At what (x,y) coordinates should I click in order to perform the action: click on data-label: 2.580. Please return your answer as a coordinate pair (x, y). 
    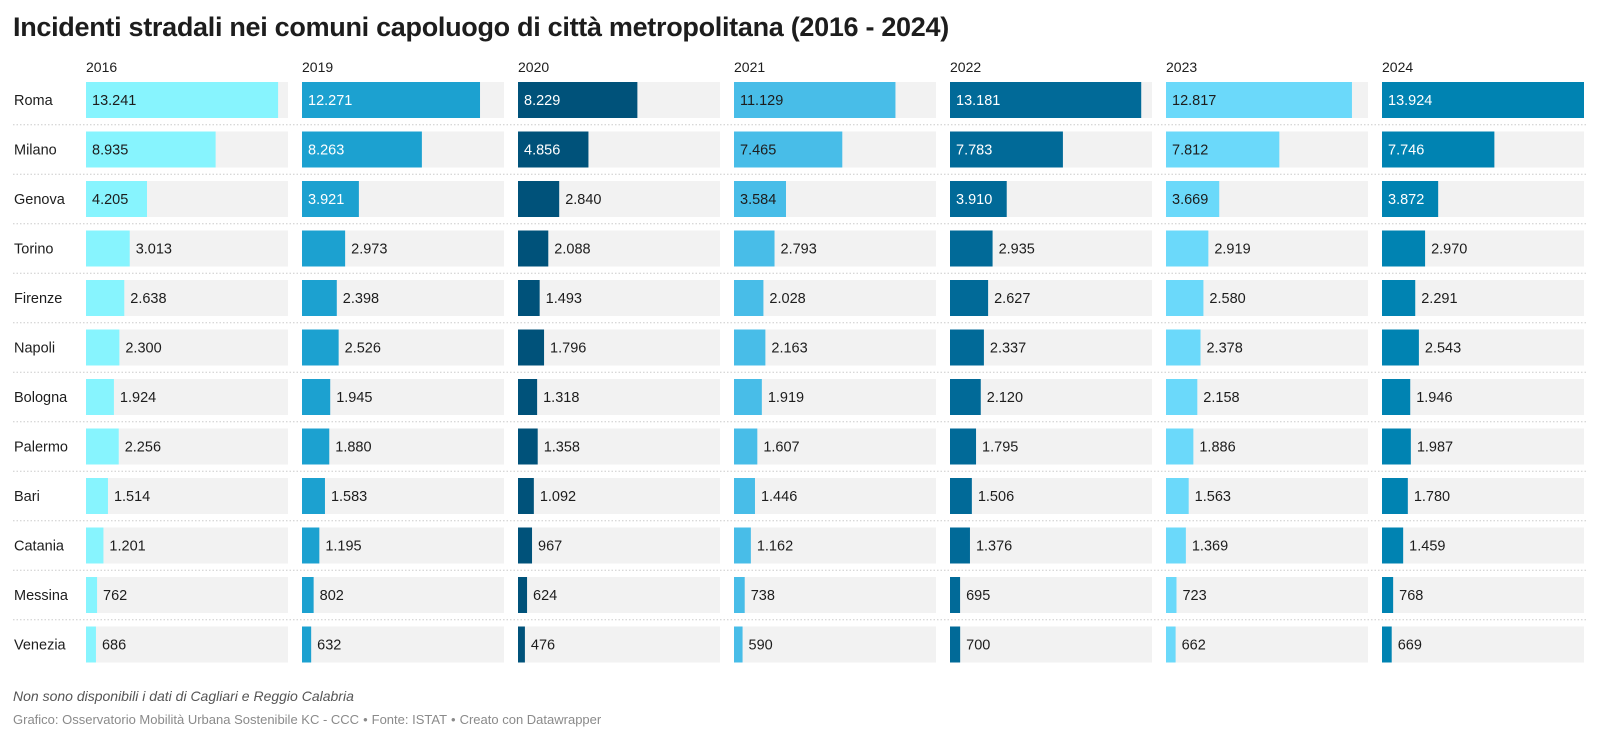
    Looking at the image, I should click on (1227, 299).